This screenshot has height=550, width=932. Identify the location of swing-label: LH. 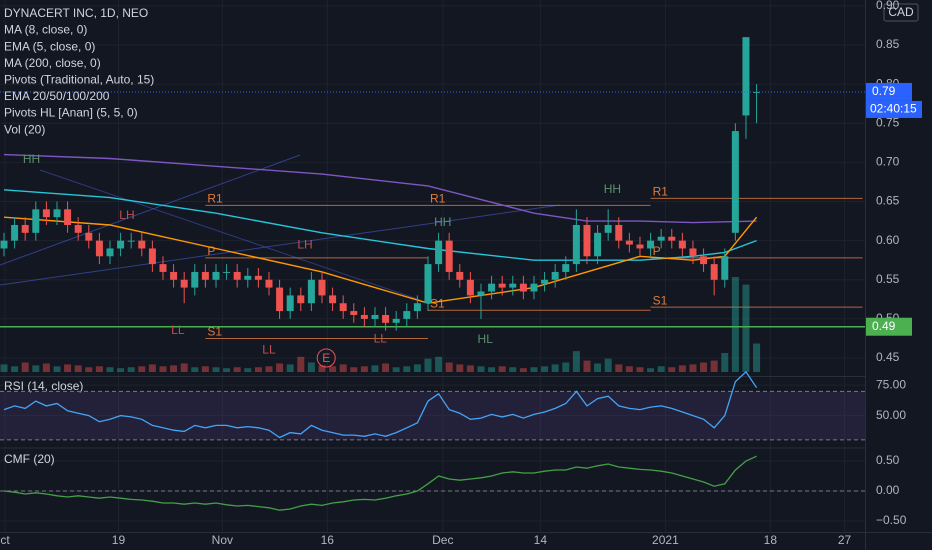
(304, 245).